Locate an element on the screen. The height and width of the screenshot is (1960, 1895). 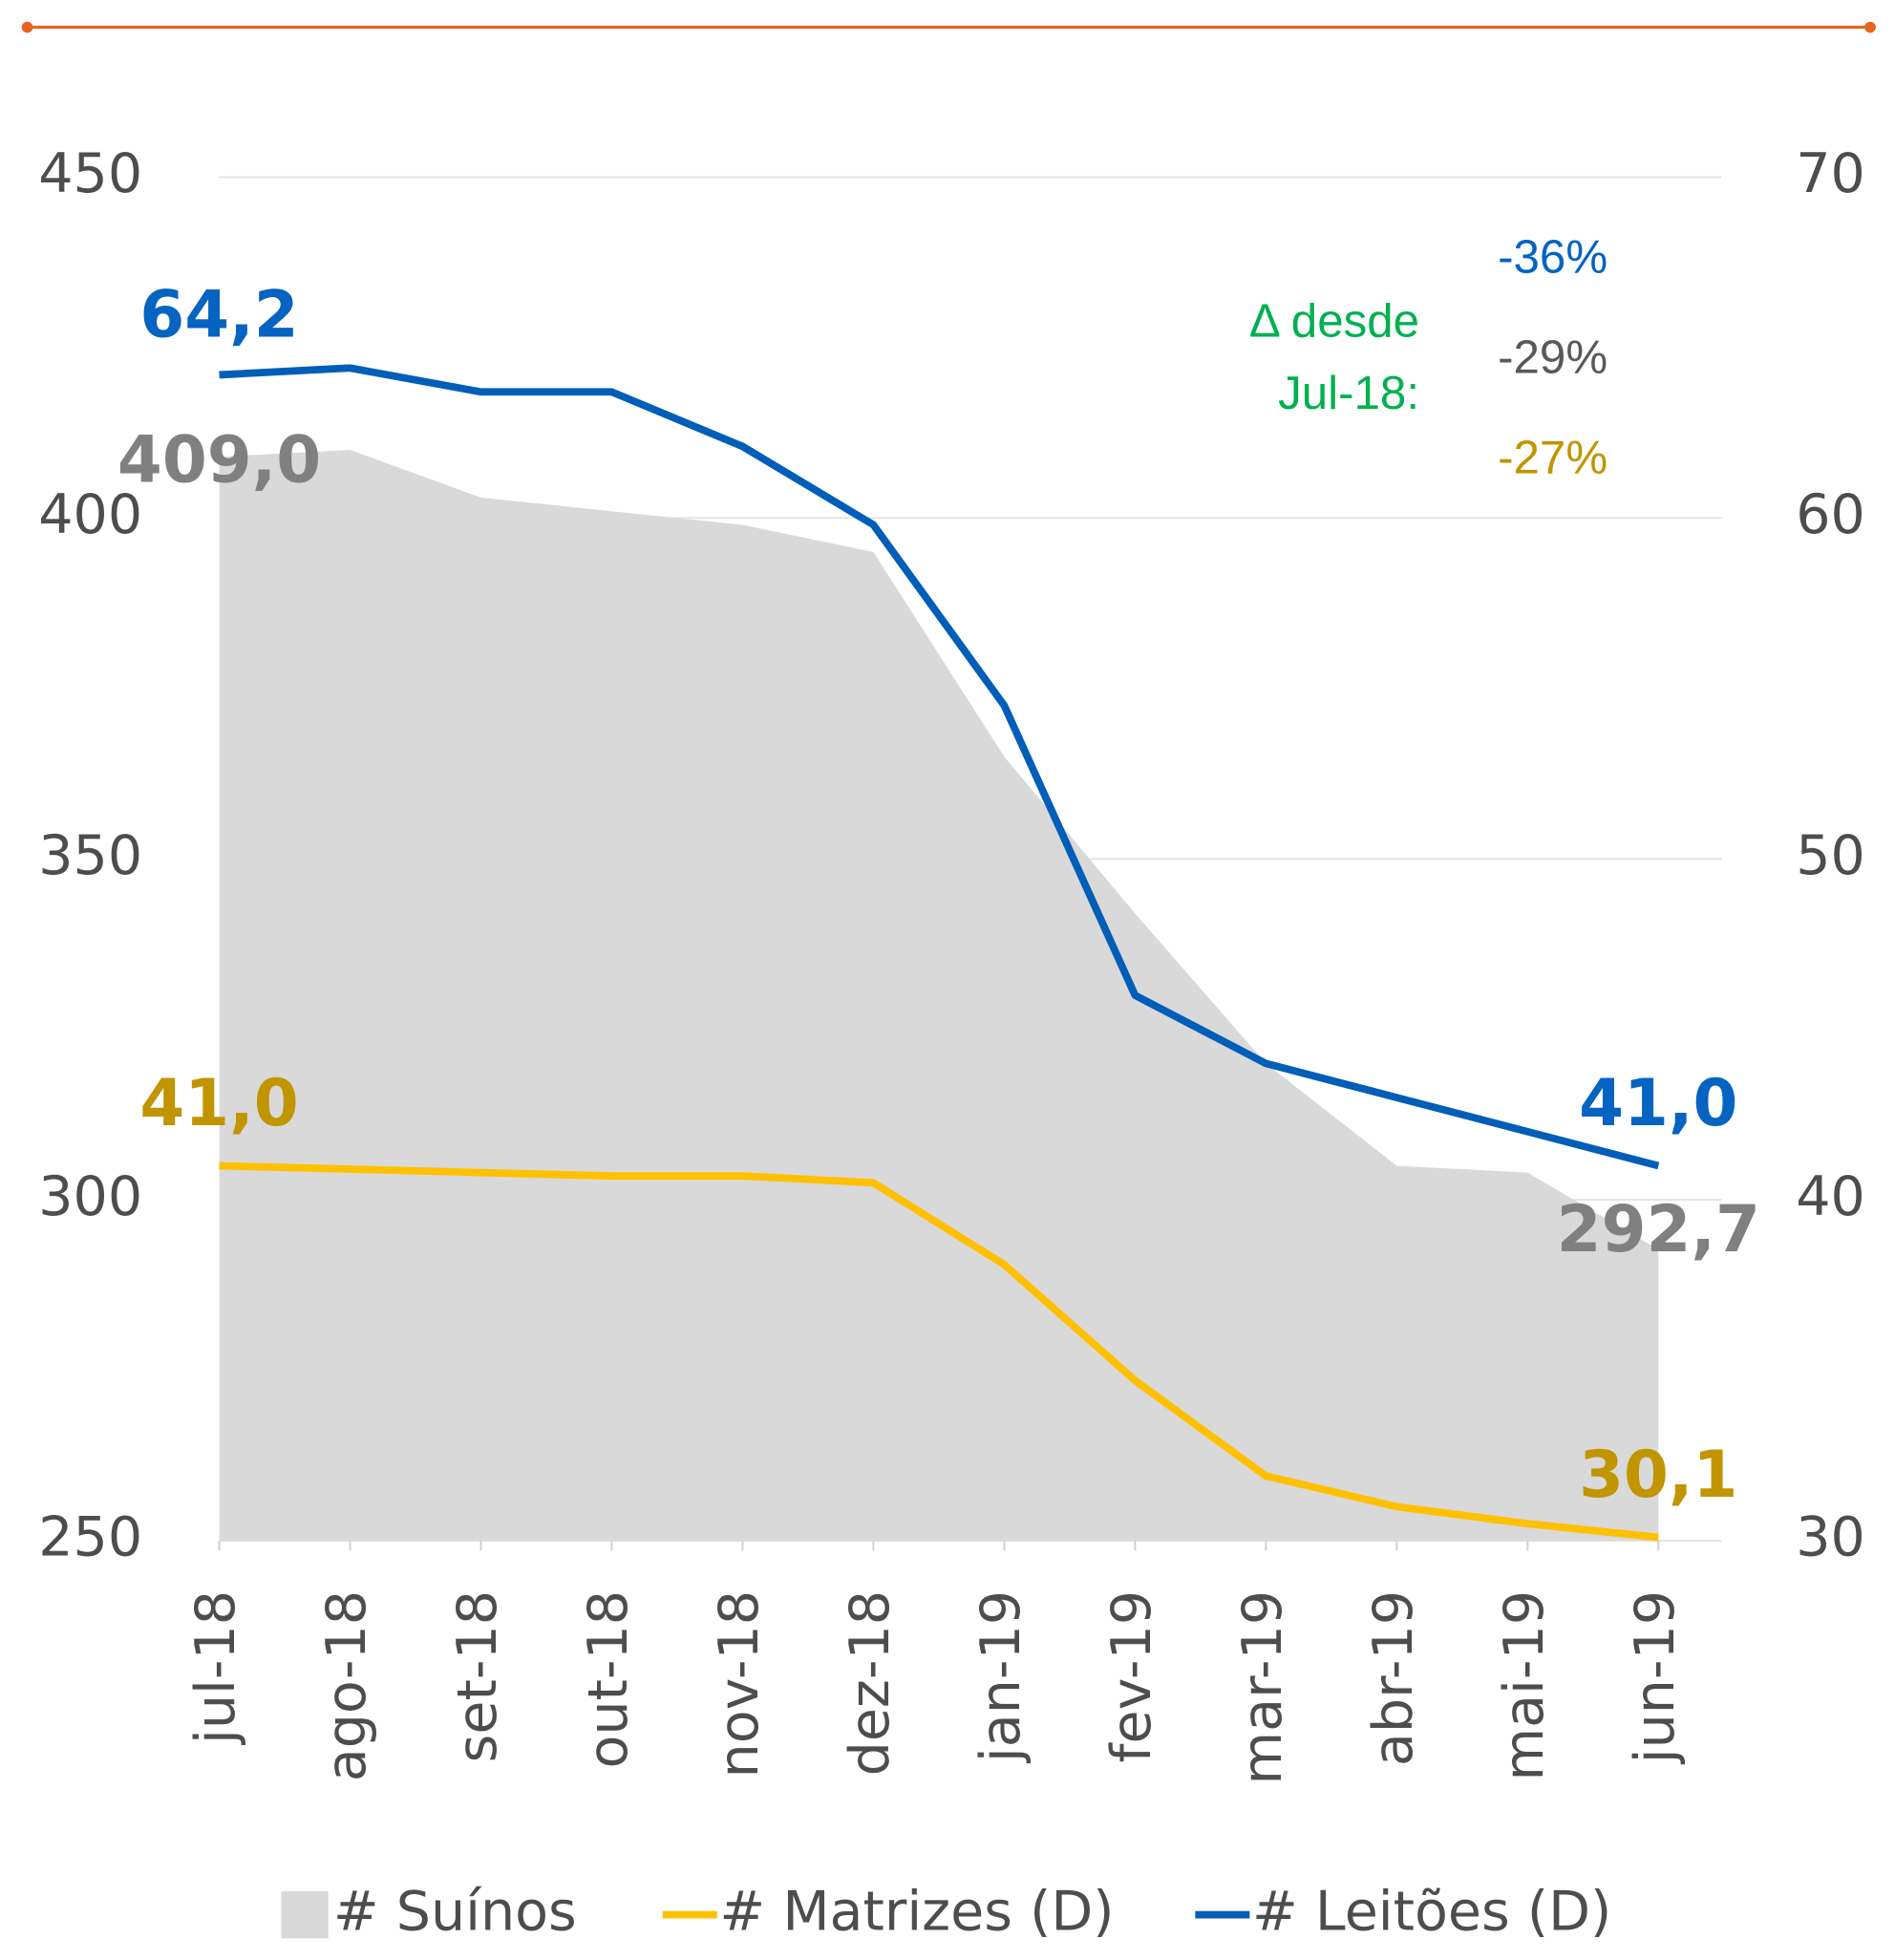
legend-label: # Suínos is located at coordinates (455, 1911).